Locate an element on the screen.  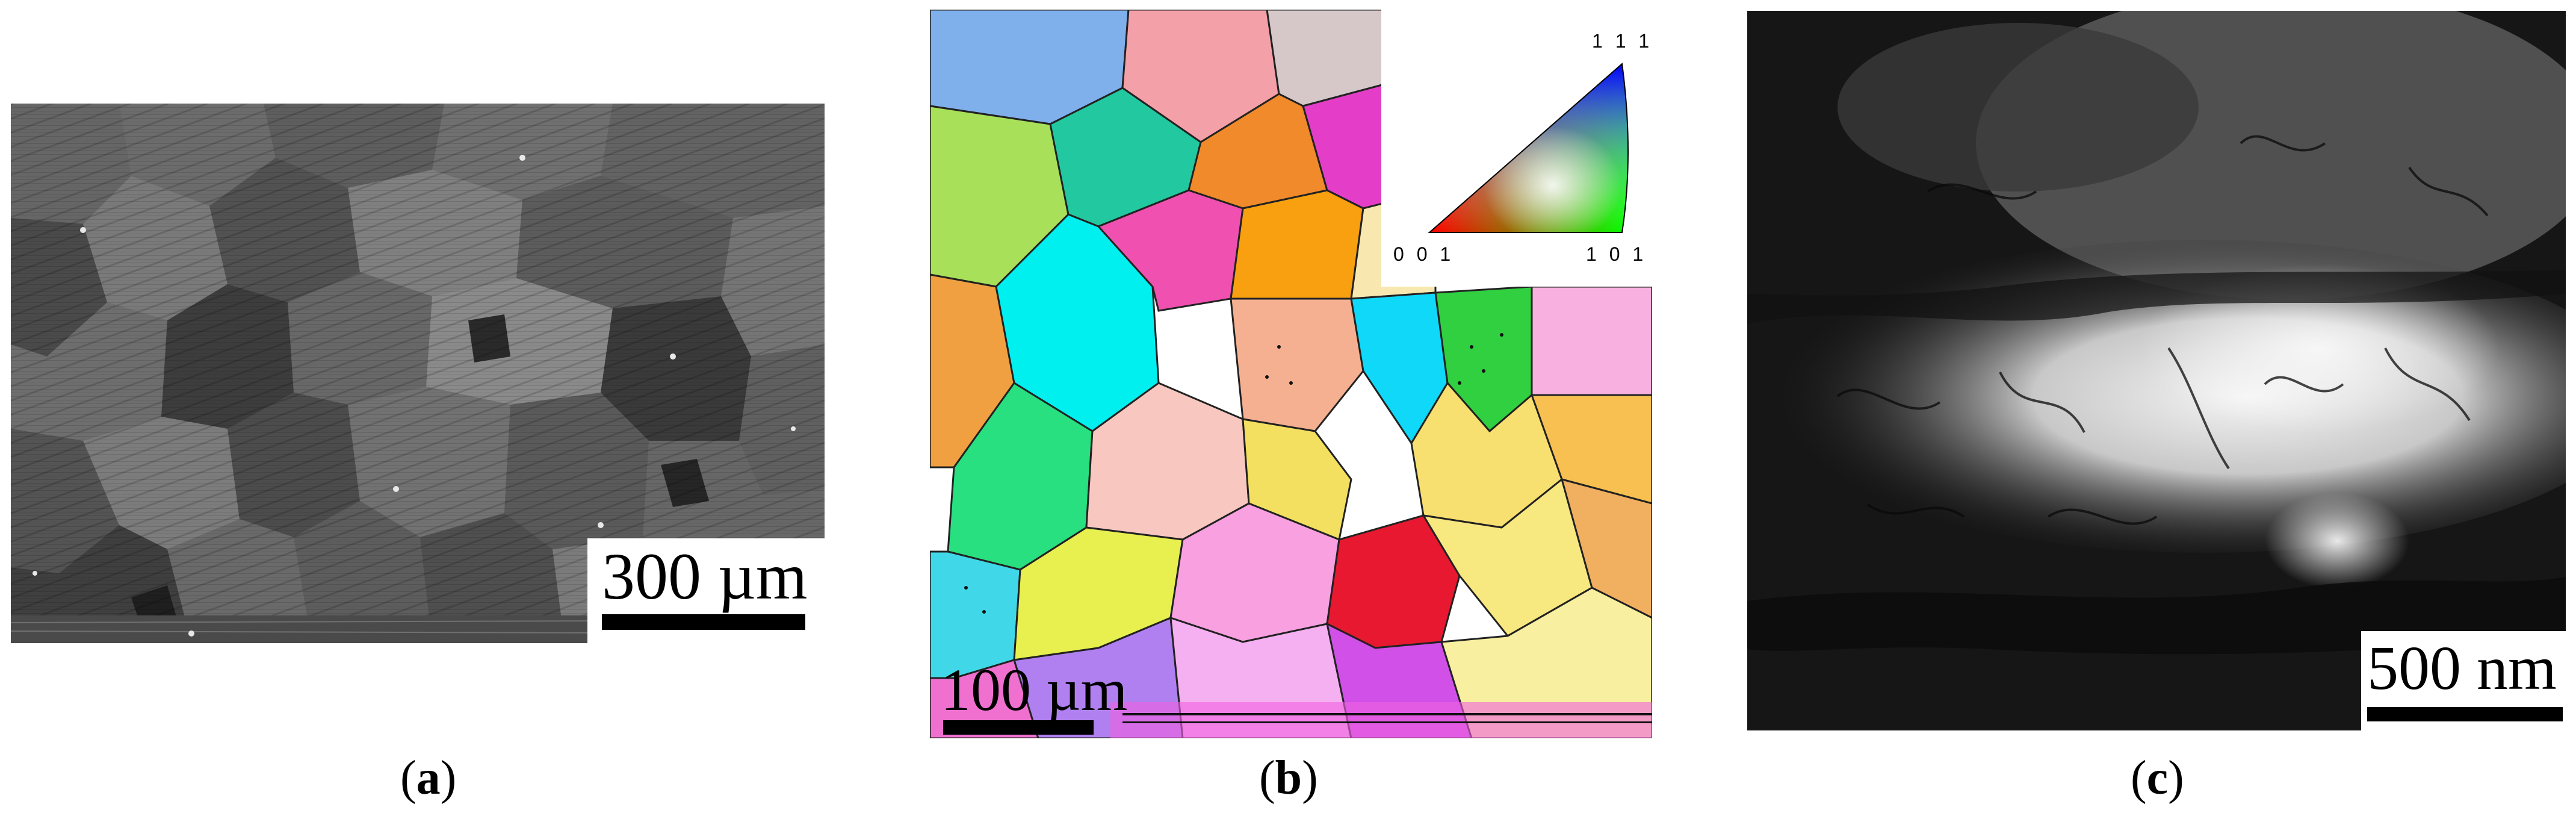
caption-b: (b) is located at coordinates (1288, 778).